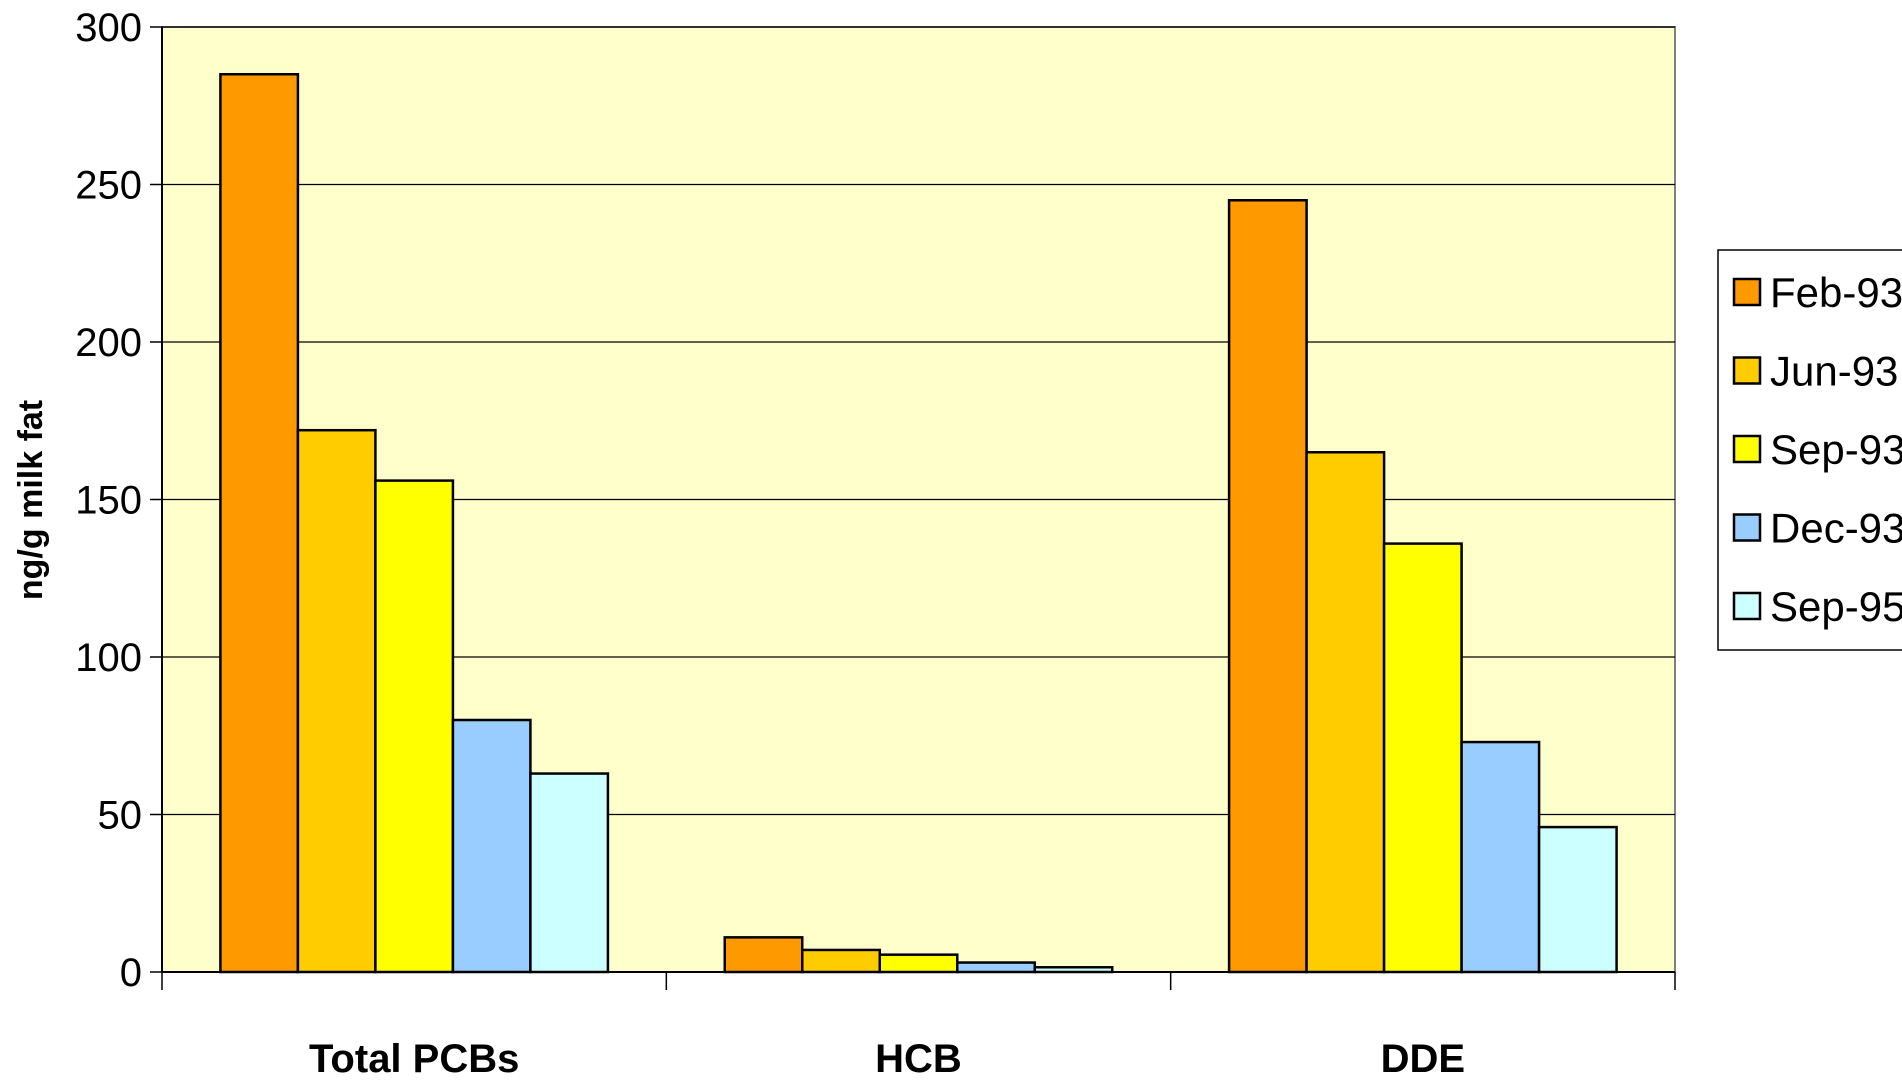  Describe the element at coordinates (1500, 857) in the screenshot. I see `bar-dec-93-dde` at that location.